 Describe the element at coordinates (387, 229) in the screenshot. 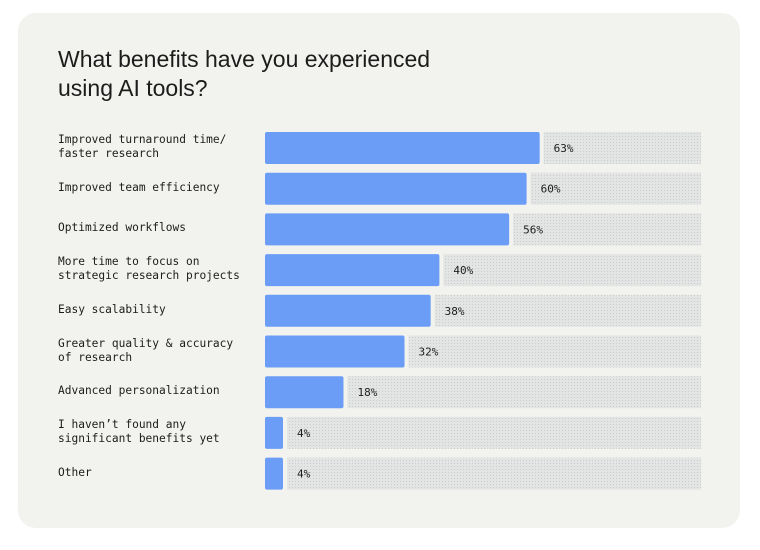

I see `bar-optimized-workflows` at that location.